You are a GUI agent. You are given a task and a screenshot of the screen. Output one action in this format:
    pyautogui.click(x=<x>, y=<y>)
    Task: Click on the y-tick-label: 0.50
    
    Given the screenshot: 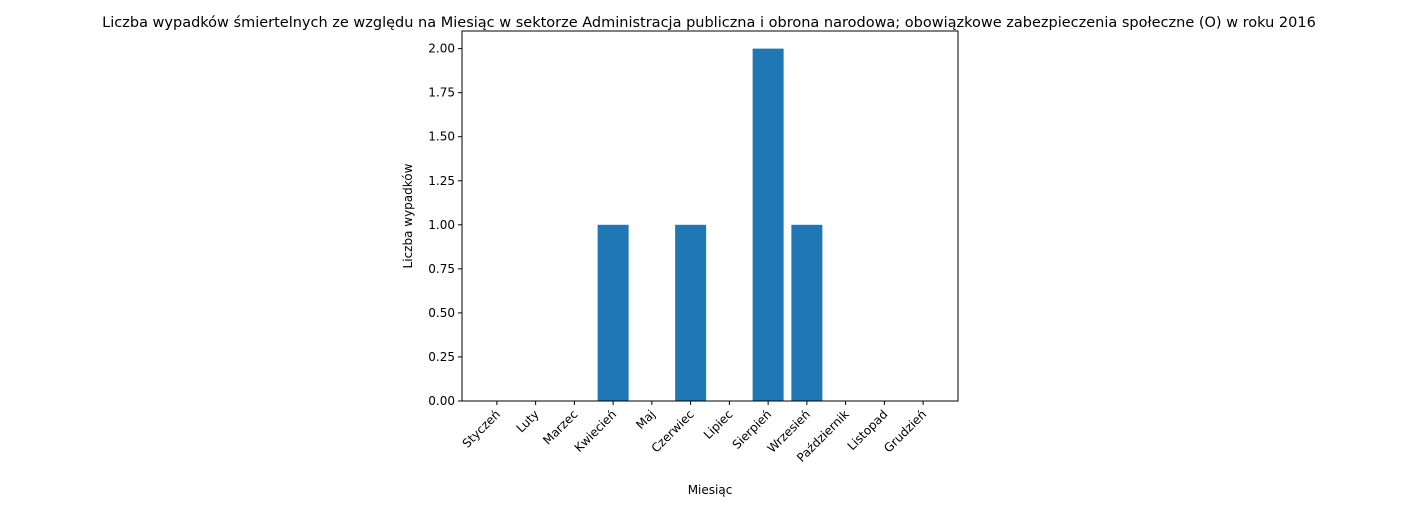 What is the action you would take?
    pyautogui.click(x=441, y=313)
    